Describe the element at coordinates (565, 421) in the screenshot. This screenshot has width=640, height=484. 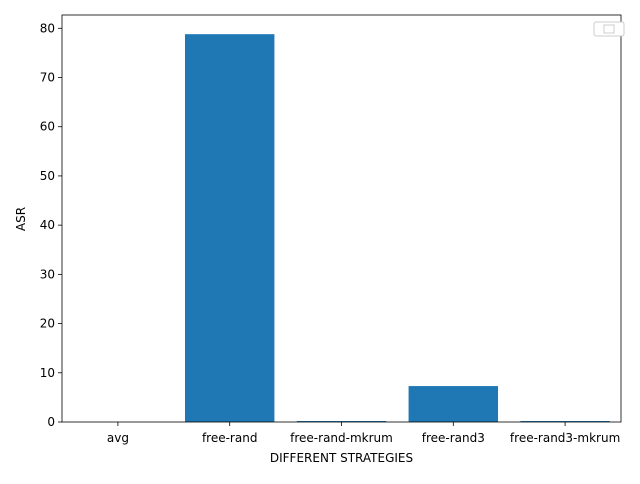
I see `bar-free-rand3-mkrum` at that location.